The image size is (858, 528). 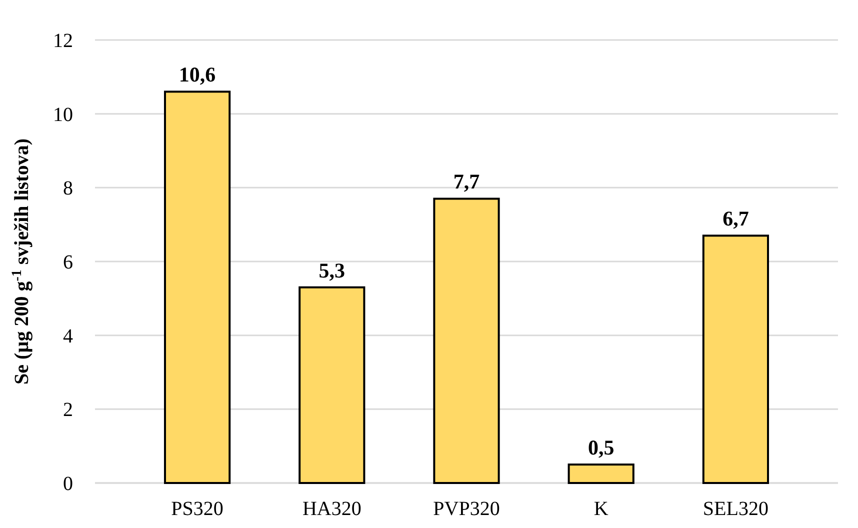 I want to click on data-label: 6,7, so click(x=735, y=218).